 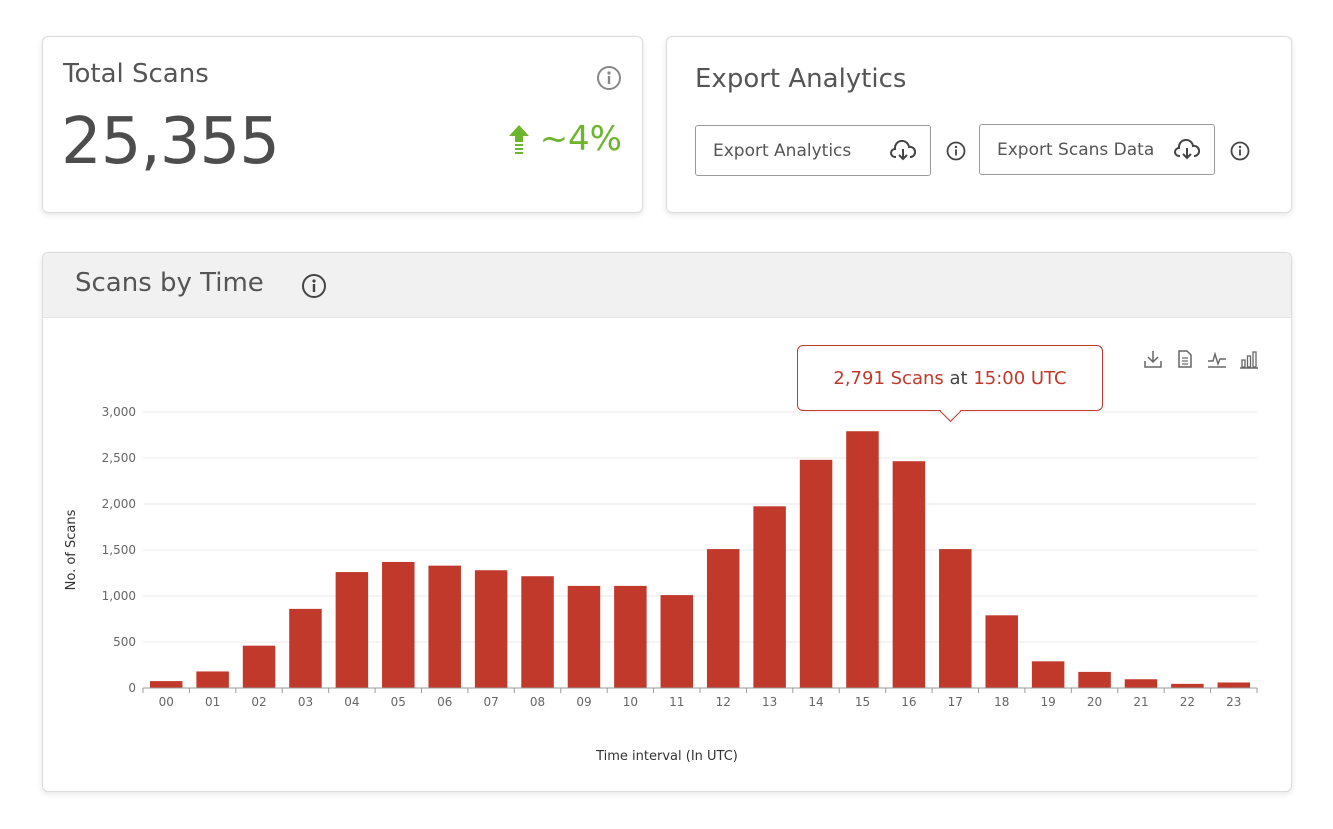 What do you see at coordinates (212, 702) in the screenshot?
I see `x-tick-label: 01` at bounding box center [212, 702].